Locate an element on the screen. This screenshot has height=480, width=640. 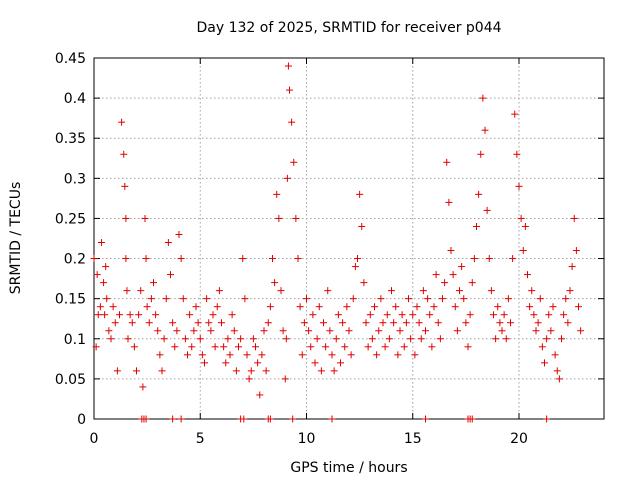
x-tick-label: 5 is located at coordinates (200, 439).